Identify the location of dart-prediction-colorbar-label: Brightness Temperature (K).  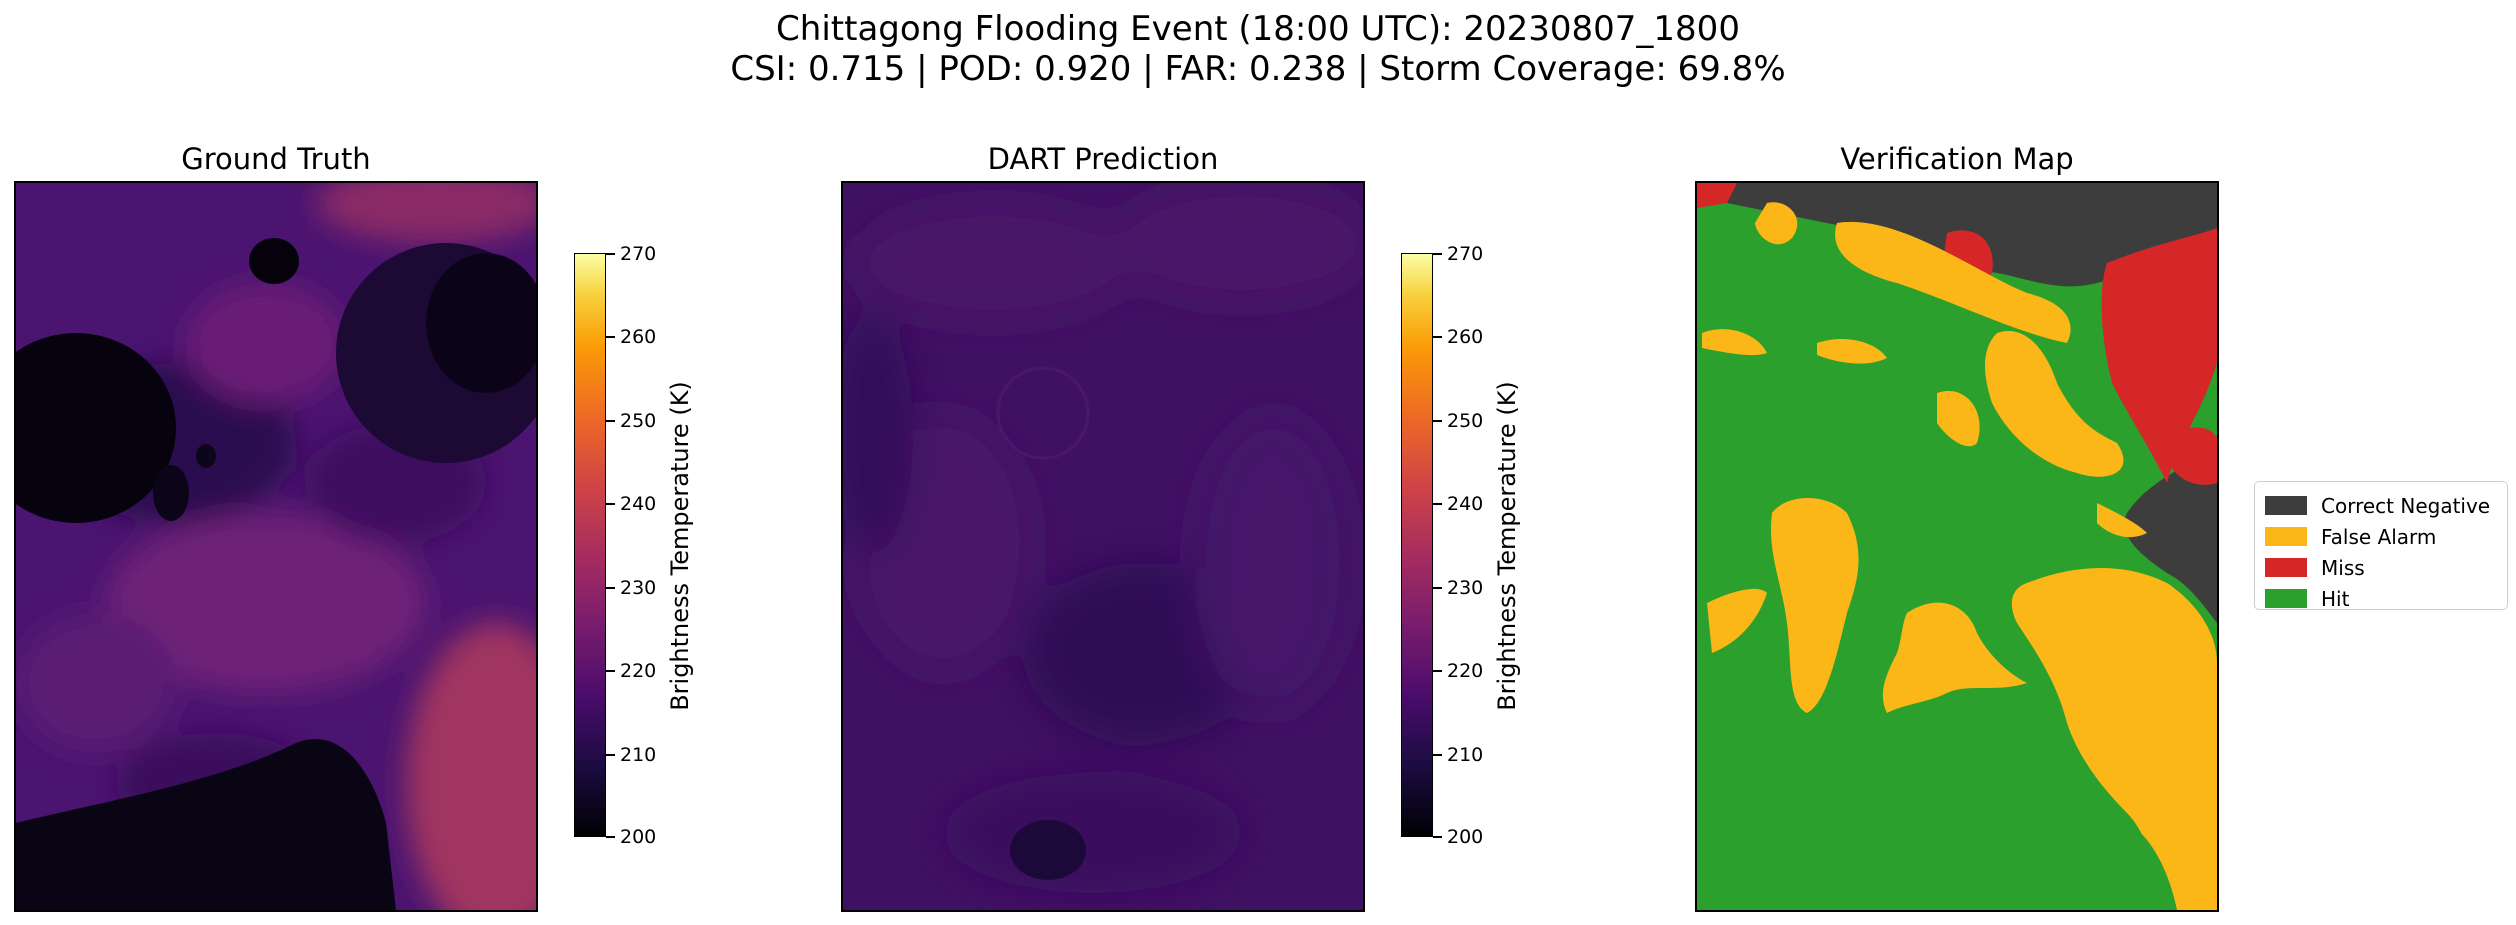
(1507, 546).